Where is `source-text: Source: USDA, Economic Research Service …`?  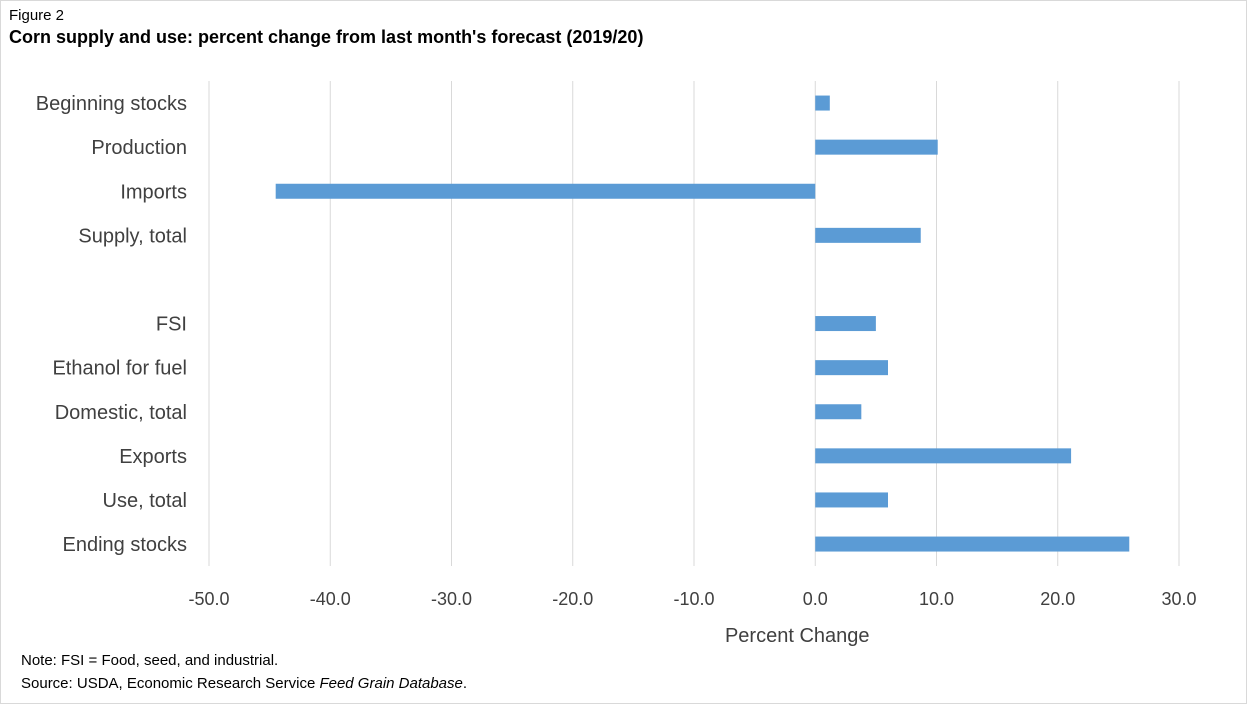
source-text: Source: USDA, Economic Research Service … is located at coordinates (244, 683).